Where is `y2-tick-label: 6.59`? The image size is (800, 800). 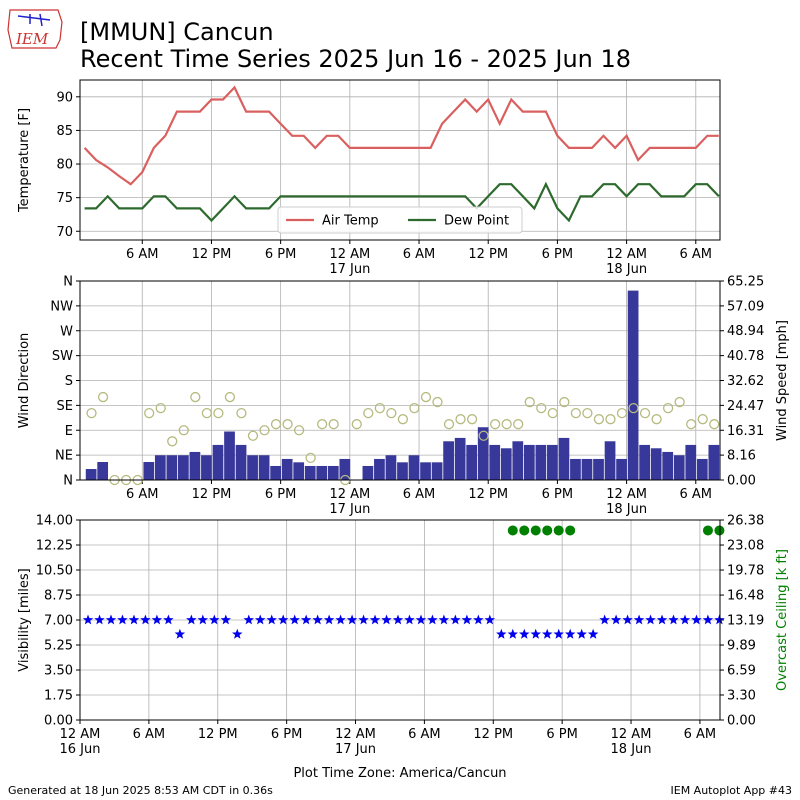
y2-tick-label: 6.59 is located at coordinates (741, 671).